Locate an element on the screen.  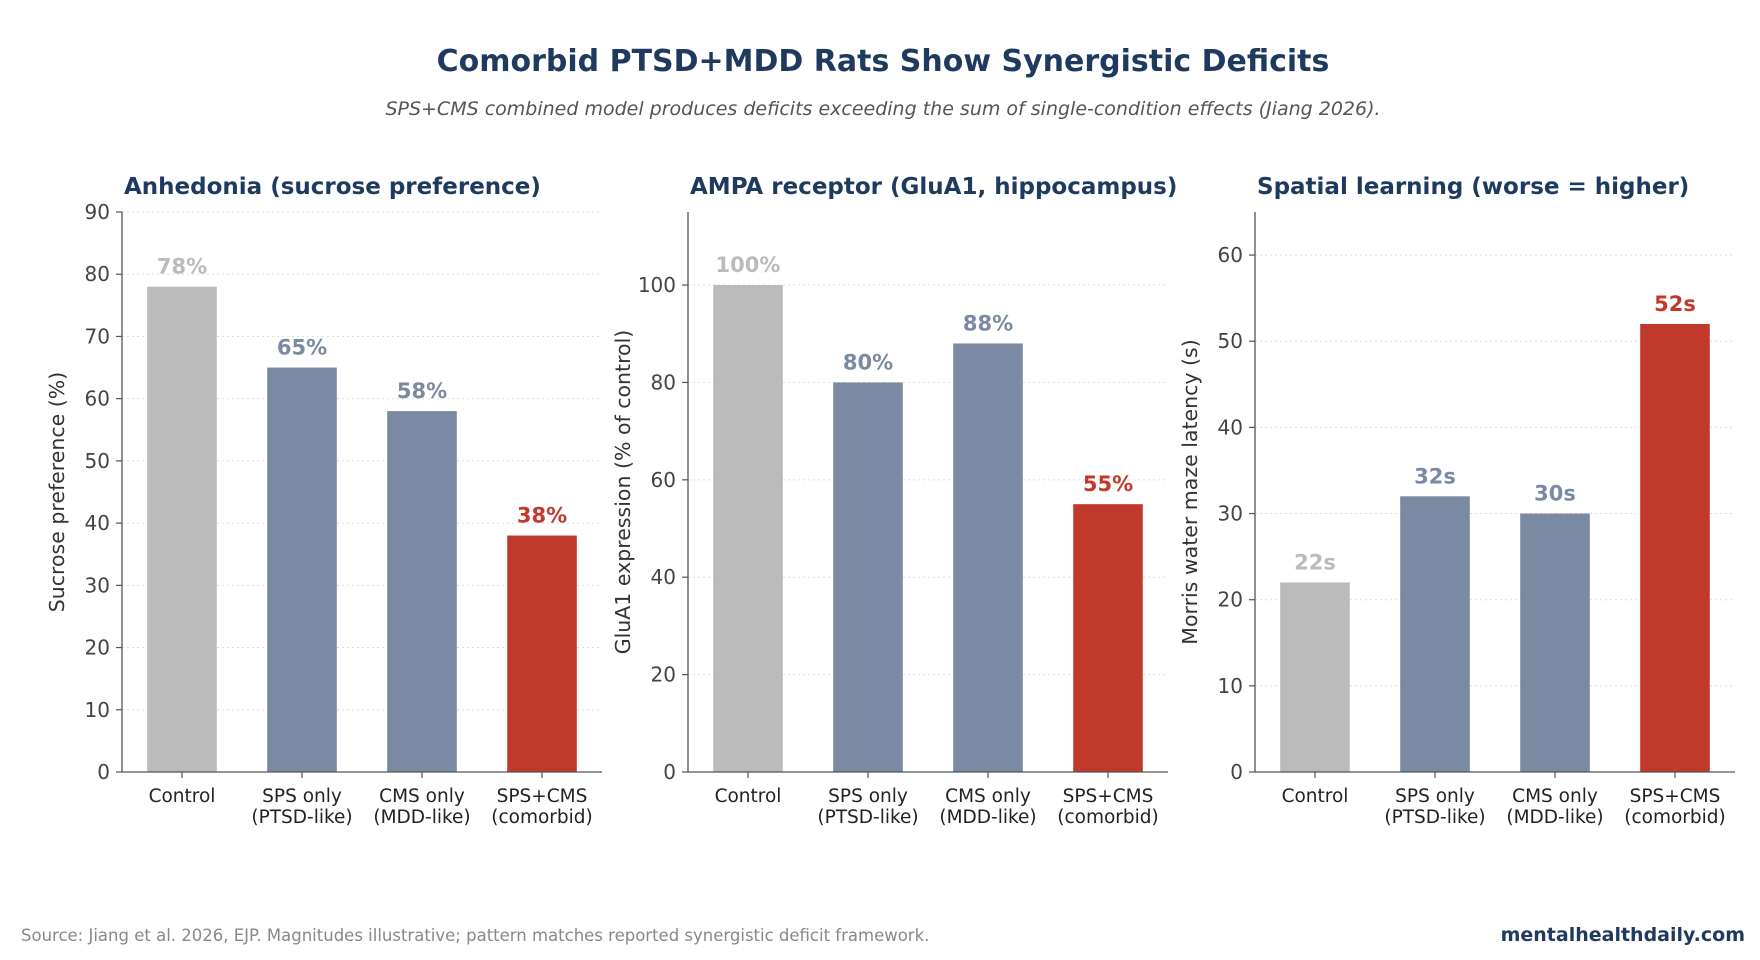
bar-value-label: 78% is located at coordinates (182, 267).